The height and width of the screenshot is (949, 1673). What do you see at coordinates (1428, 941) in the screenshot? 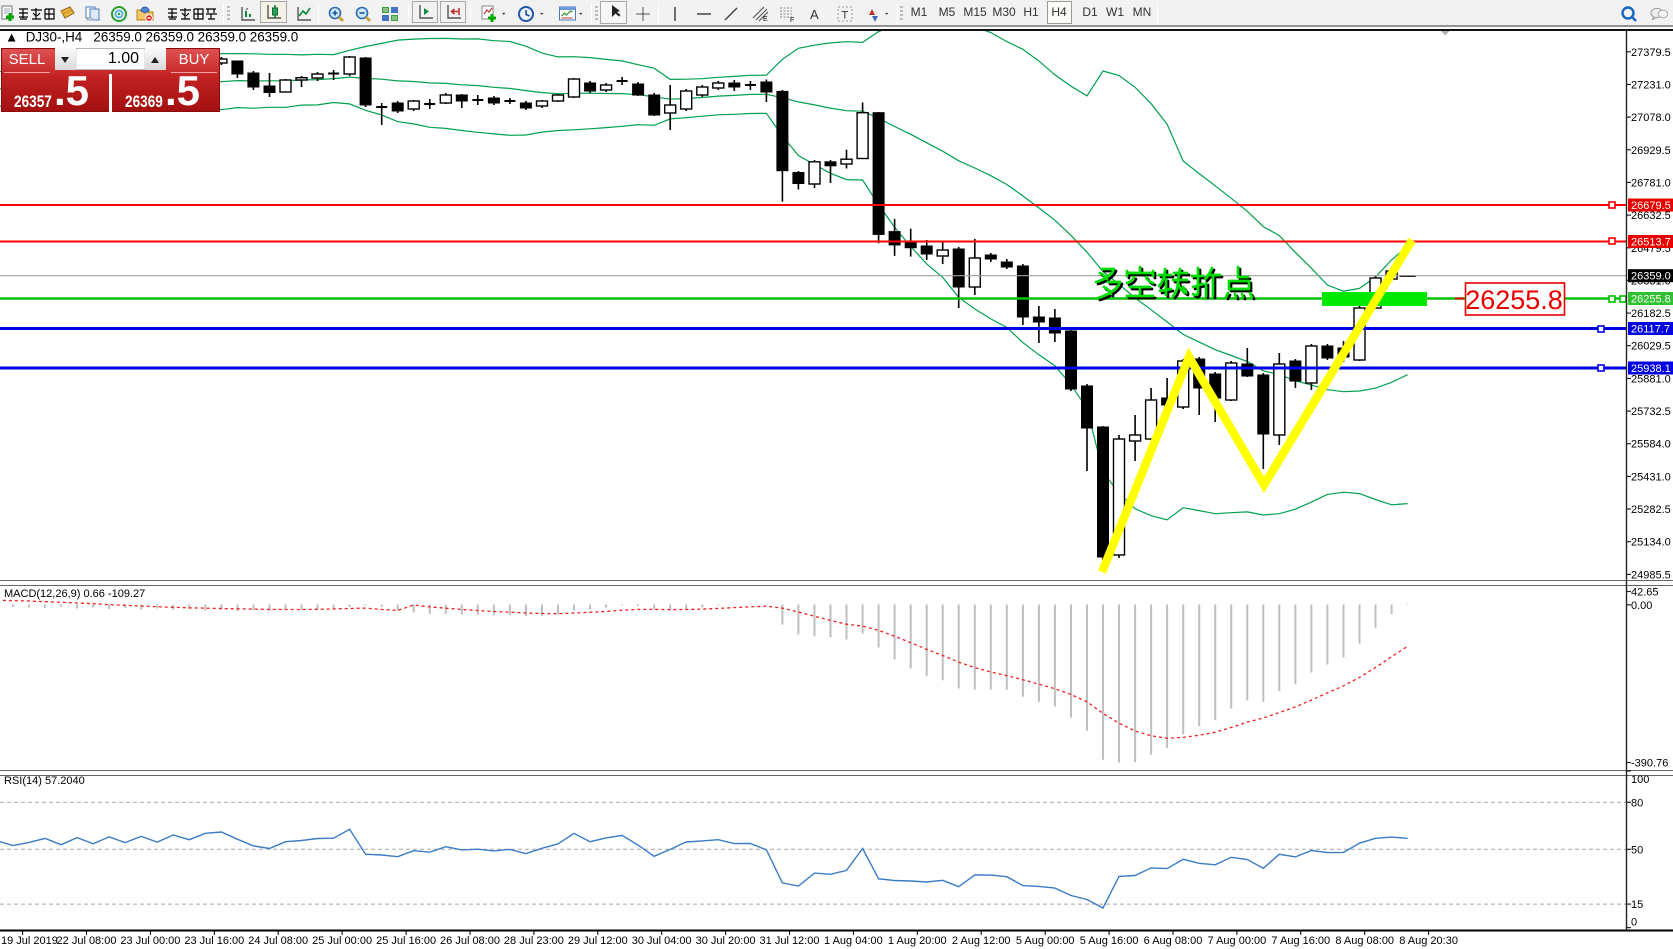
I see `svg-text: 8 Aug 20:30` at bounding box center [1428, 941].